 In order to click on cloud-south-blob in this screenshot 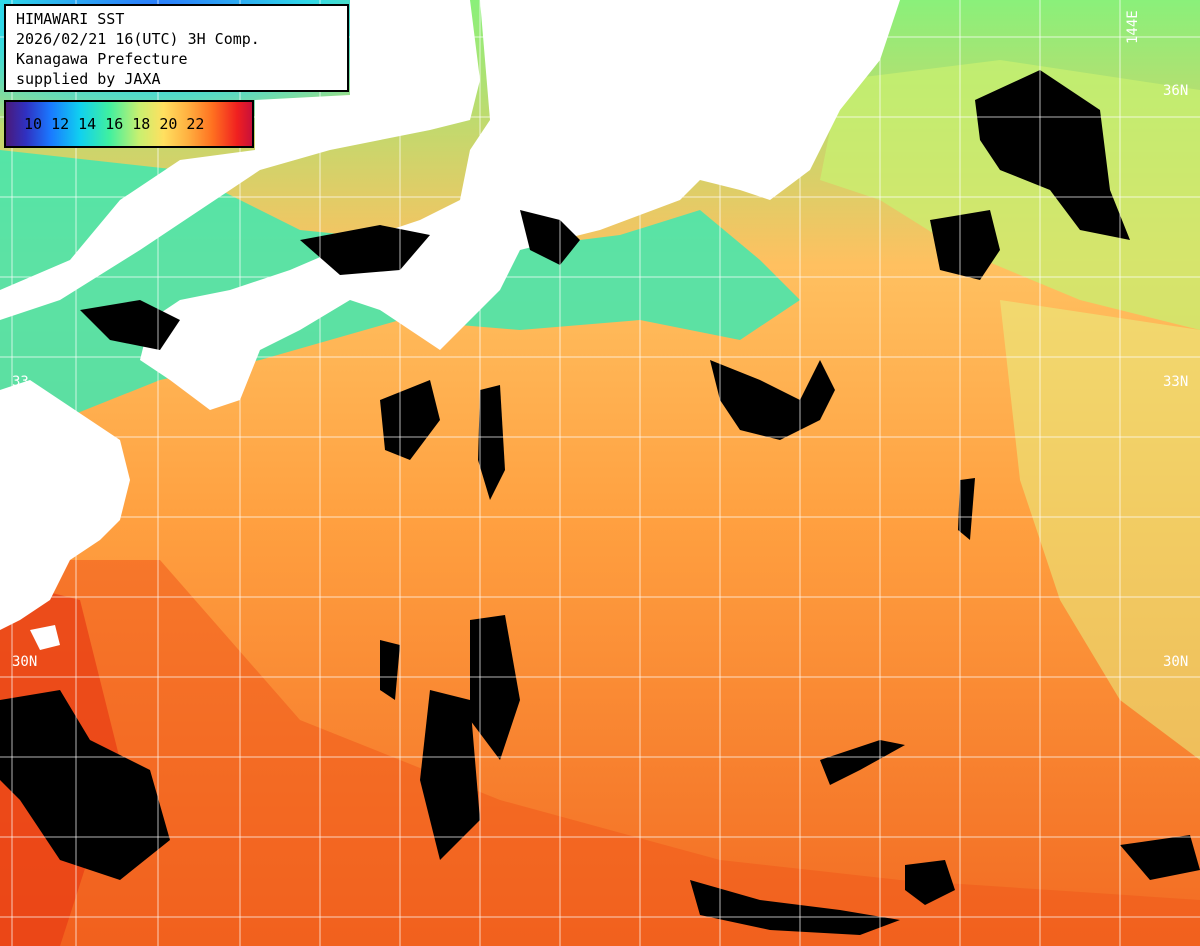, I will do `click(930, 882)`.